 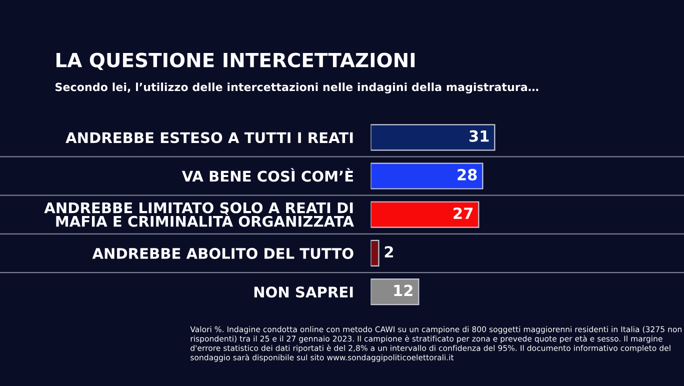 What do you see at coordinates (303, 292) in the screenshot?
I see `y-tick-label: NON SAPREI` at bounding box center [303, 292].